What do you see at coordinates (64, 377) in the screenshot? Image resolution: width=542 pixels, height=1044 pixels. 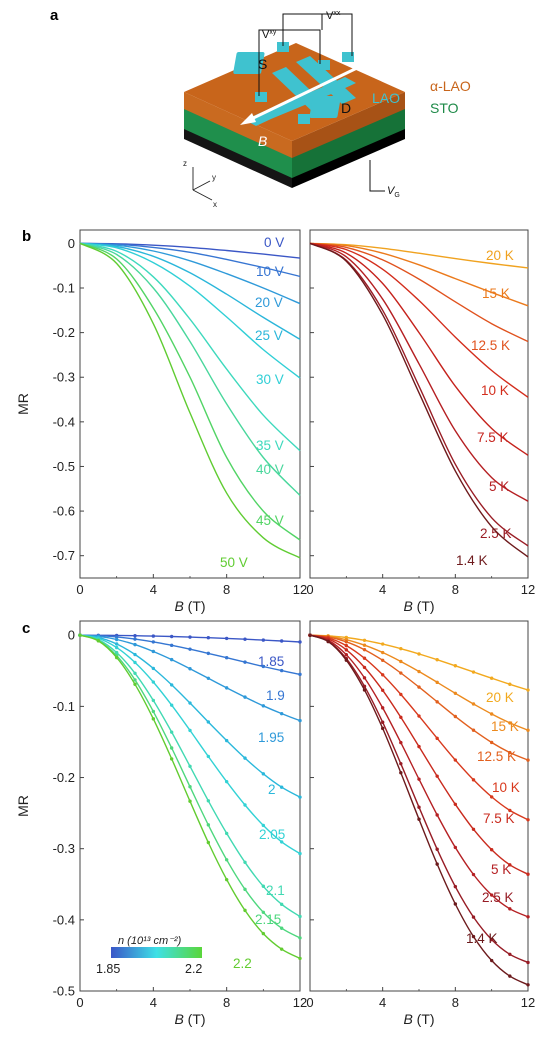 I see `y-tick-label: -0.3` at bounding box center [64, 377].